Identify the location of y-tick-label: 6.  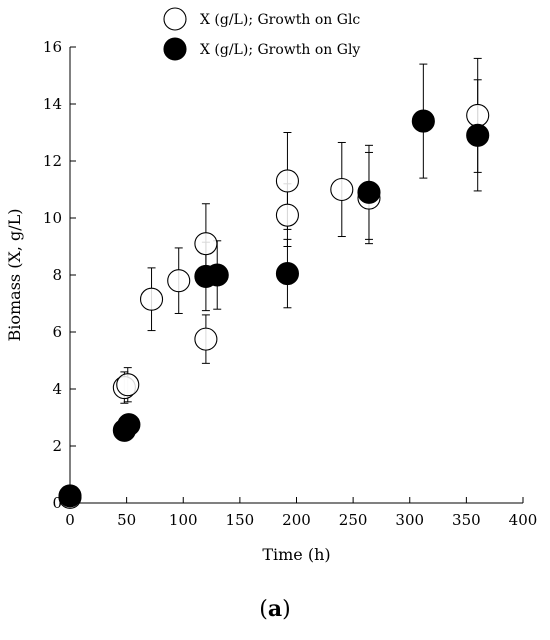
(57, 332).